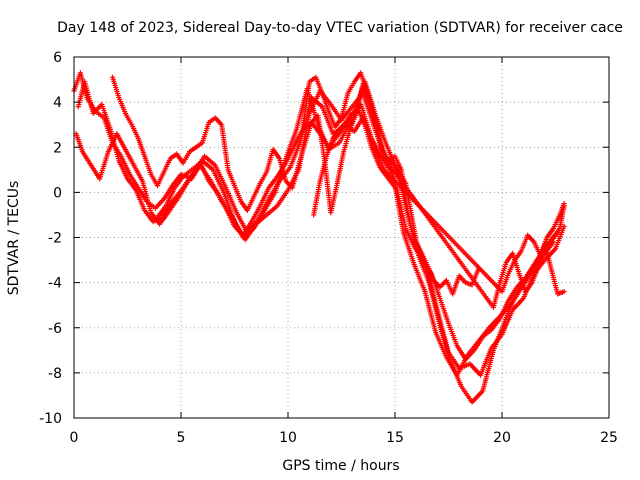 This screenshot has width=640, height=480. I want to click on x-tick-label: 10, so click(288, 438).